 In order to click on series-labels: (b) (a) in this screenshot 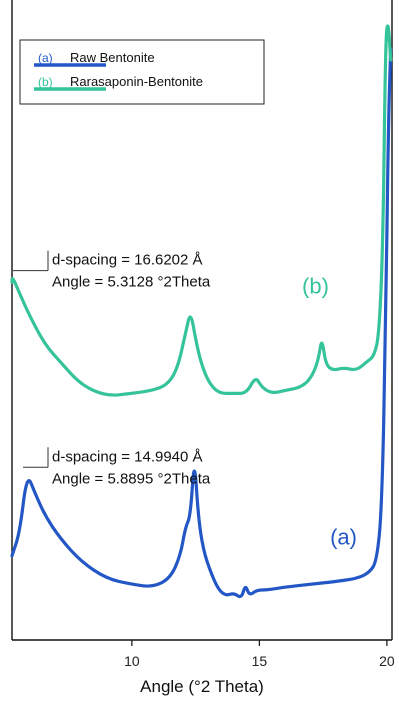, I will do `click(329, 412)`.